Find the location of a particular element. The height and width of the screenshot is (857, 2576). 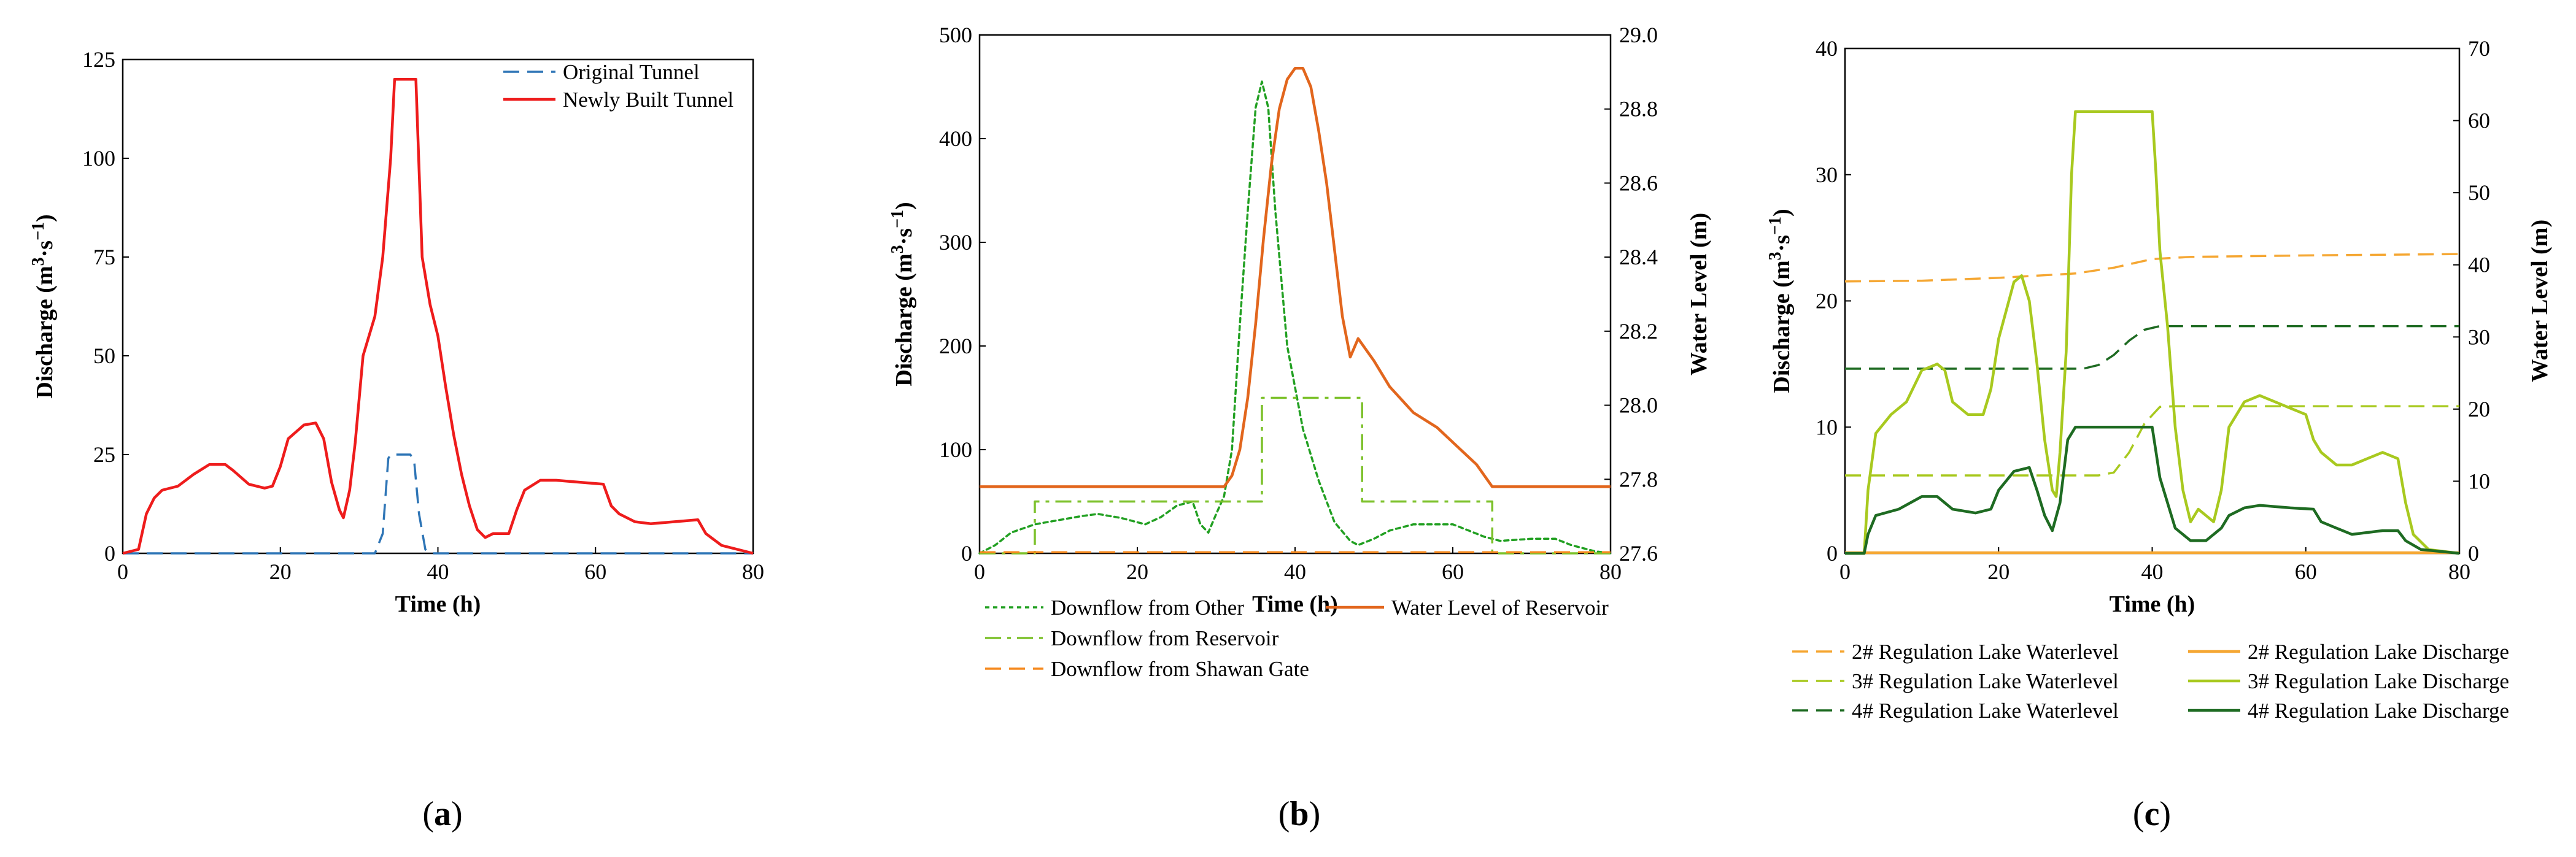

y-right-tick-label: 28.4 is located at coordinates (1638, 257).